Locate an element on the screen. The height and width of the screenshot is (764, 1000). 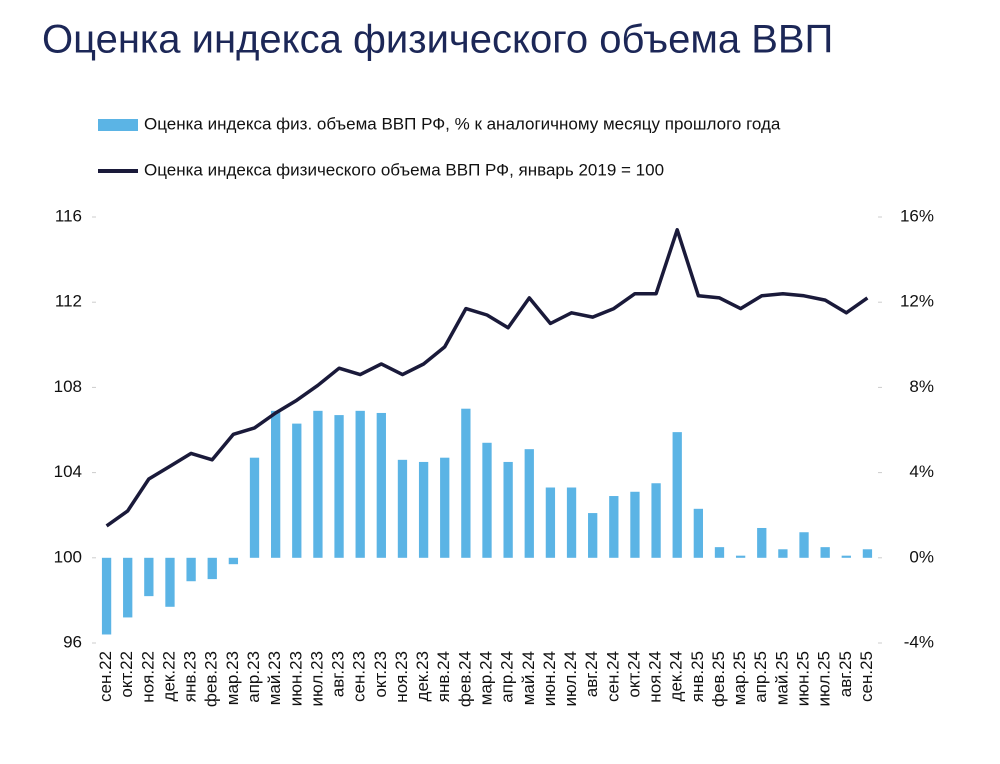
x-tick-label: июл.24 is located at coordinates (570, 678).